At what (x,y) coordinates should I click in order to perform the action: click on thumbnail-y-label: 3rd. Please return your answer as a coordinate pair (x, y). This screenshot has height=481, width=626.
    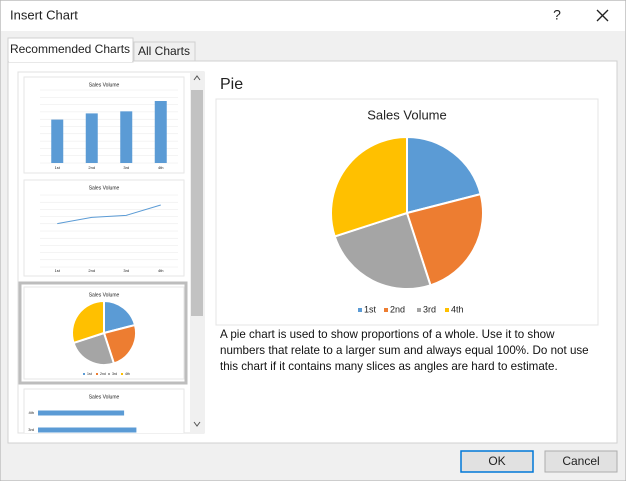
    Looking at the image, I should click on (31, 429).